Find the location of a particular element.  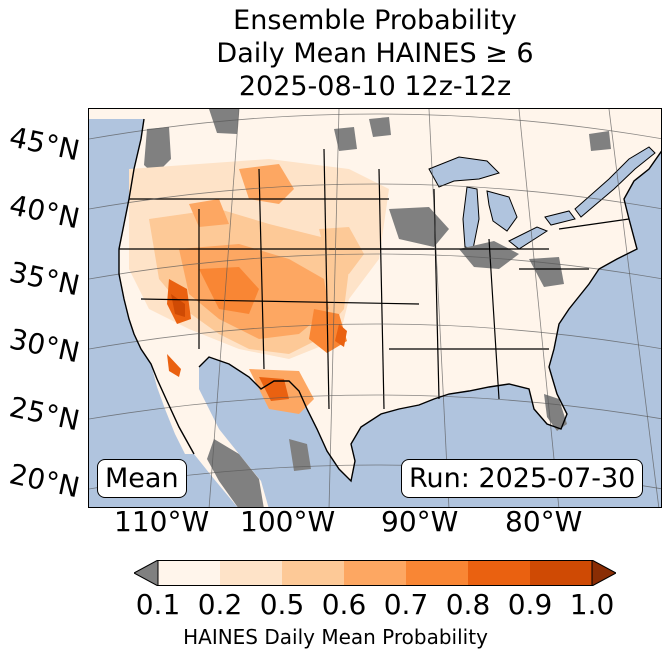

colorbar is located at coordinates (375, 573).